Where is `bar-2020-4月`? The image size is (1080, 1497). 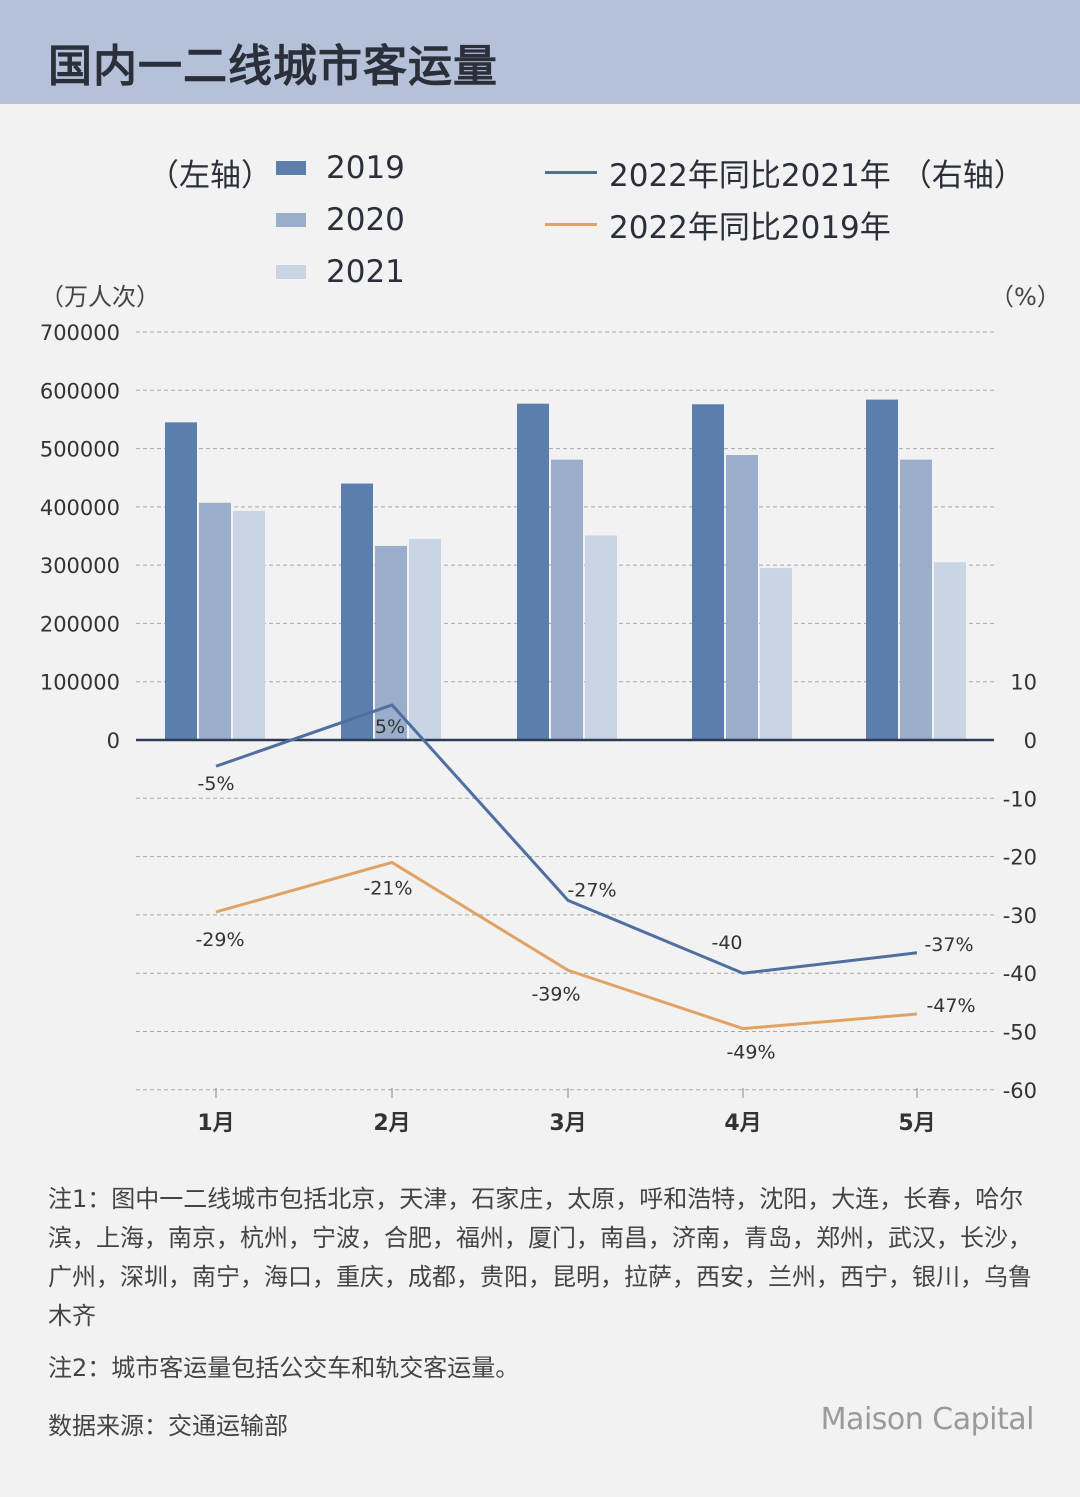
bar-2020-4月 is located at coordinates (742, 597).